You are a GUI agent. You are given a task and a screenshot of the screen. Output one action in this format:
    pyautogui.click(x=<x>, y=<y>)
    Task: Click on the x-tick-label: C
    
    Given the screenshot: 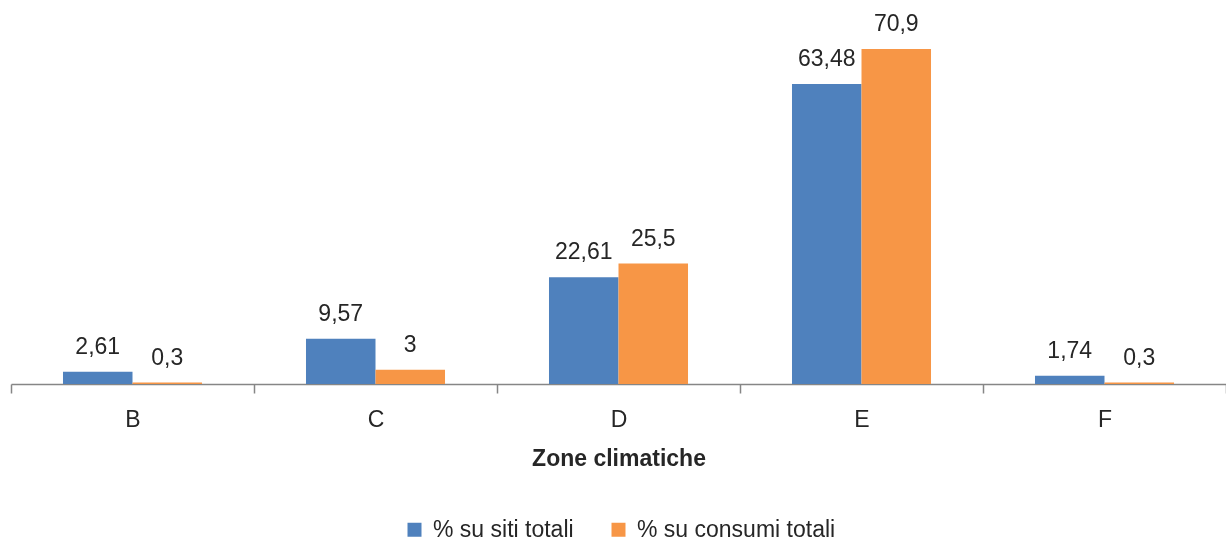 What is the action you would take?
    pyautogui.click(x=376, y=418)
    